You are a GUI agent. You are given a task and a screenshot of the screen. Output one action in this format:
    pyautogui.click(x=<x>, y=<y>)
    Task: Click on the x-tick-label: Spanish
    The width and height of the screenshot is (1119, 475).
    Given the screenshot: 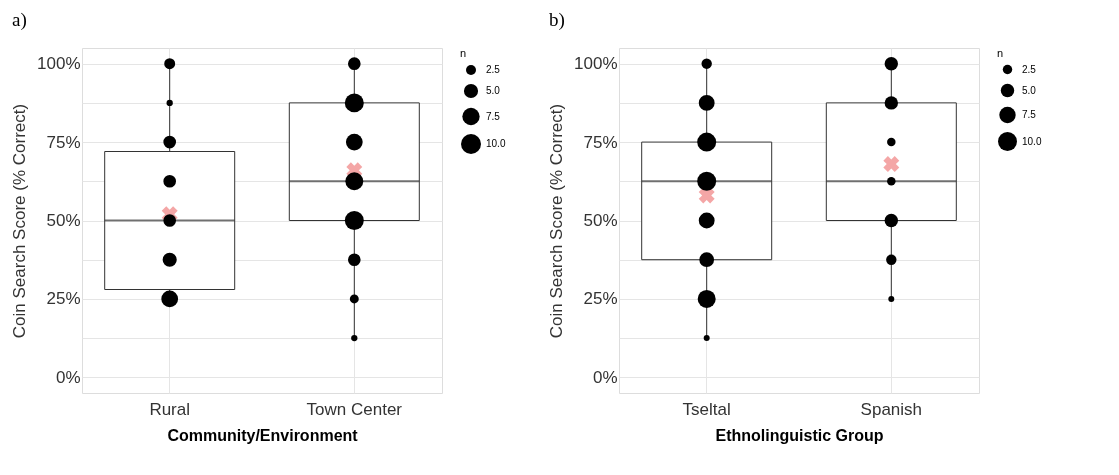 What is the action you would take?
    pyautogui.click(x=891, y=409)
    